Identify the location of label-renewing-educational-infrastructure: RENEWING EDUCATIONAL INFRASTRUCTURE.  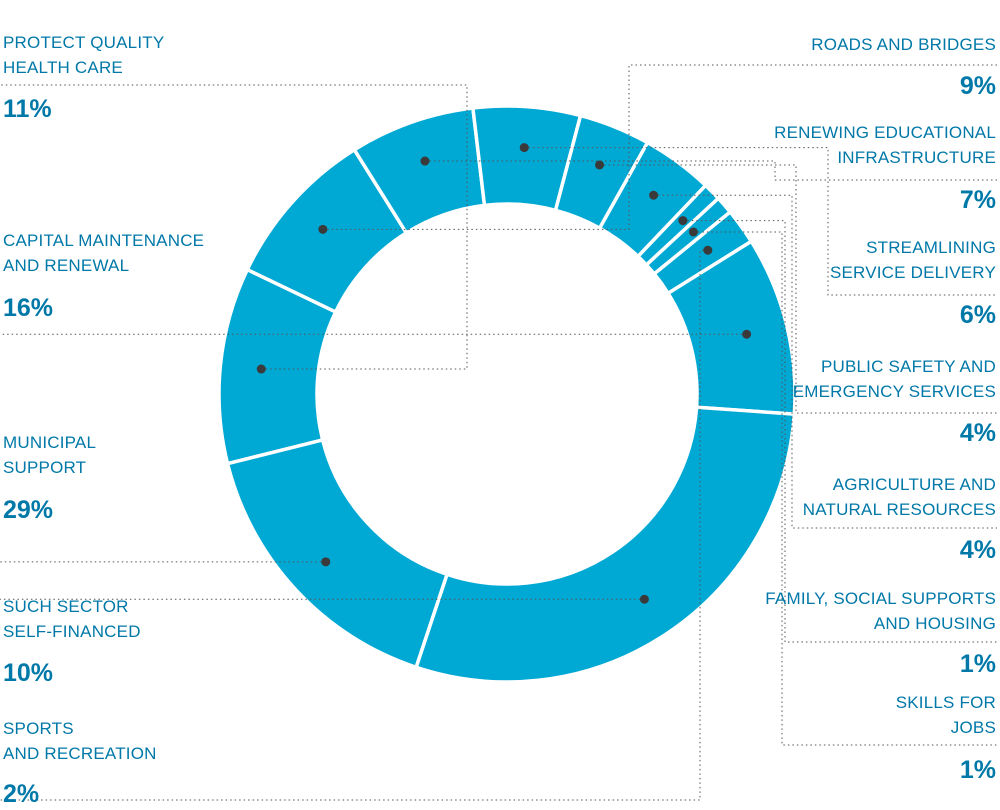
(885, 145).